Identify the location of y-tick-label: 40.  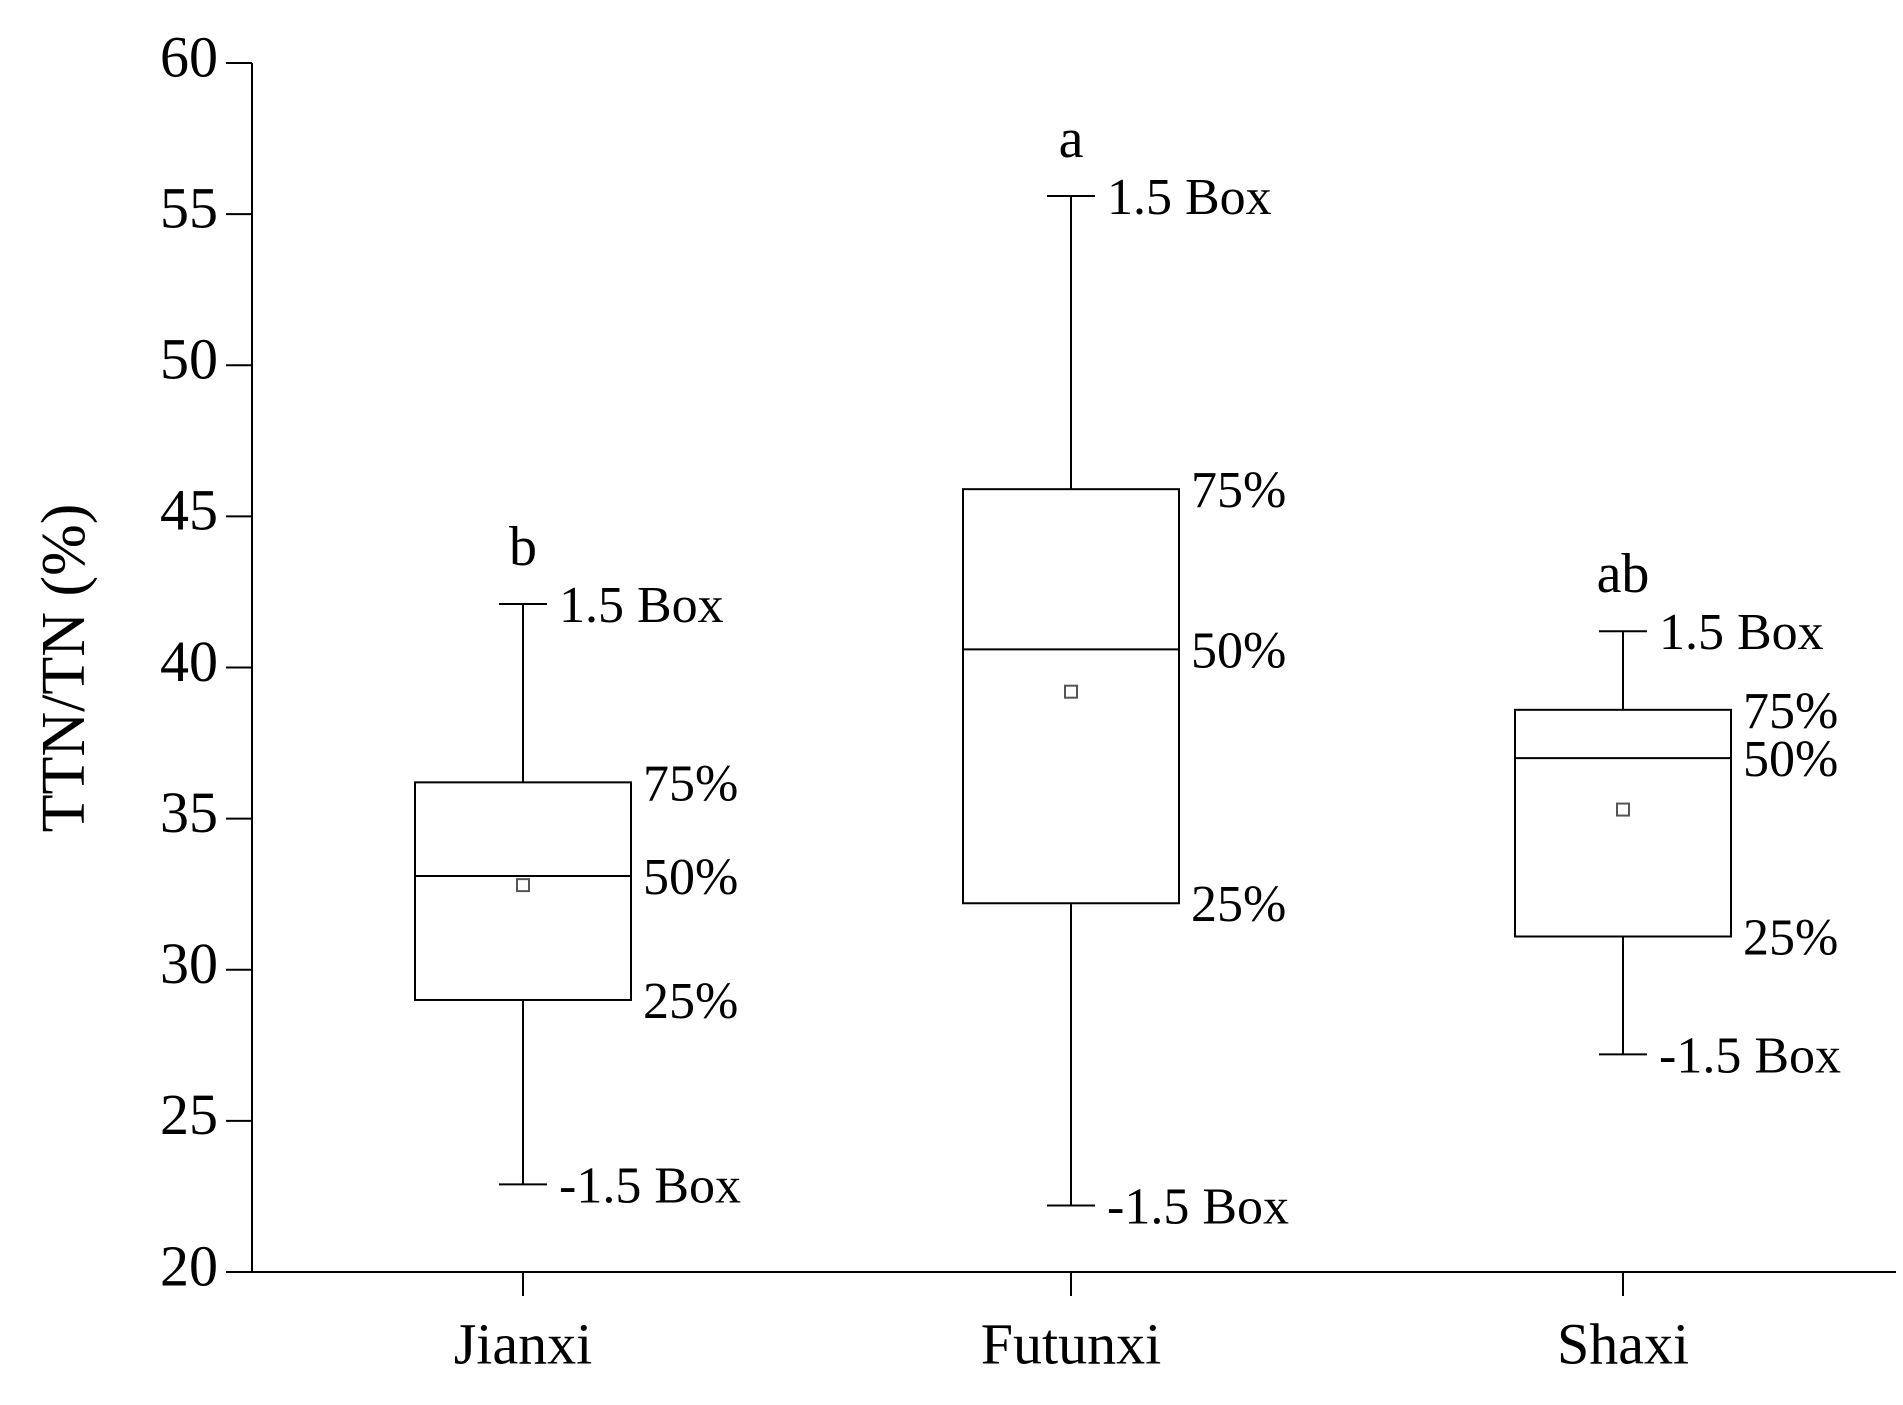
(189, 661).